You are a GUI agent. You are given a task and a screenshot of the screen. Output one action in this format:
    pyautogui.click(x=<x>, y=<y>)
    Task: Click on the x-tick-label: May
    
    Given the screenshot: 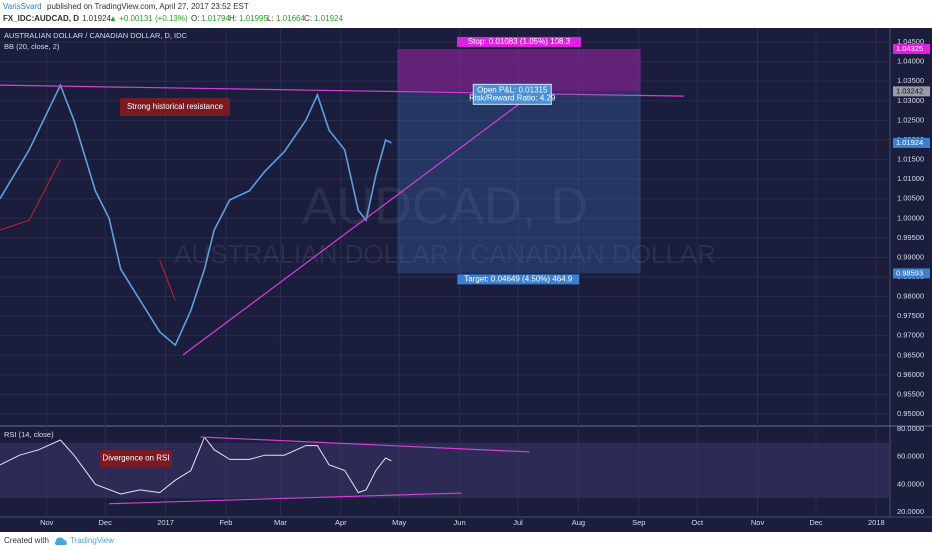 What is the action you would take?
    pyautogui.click(x=399, y=522)
    